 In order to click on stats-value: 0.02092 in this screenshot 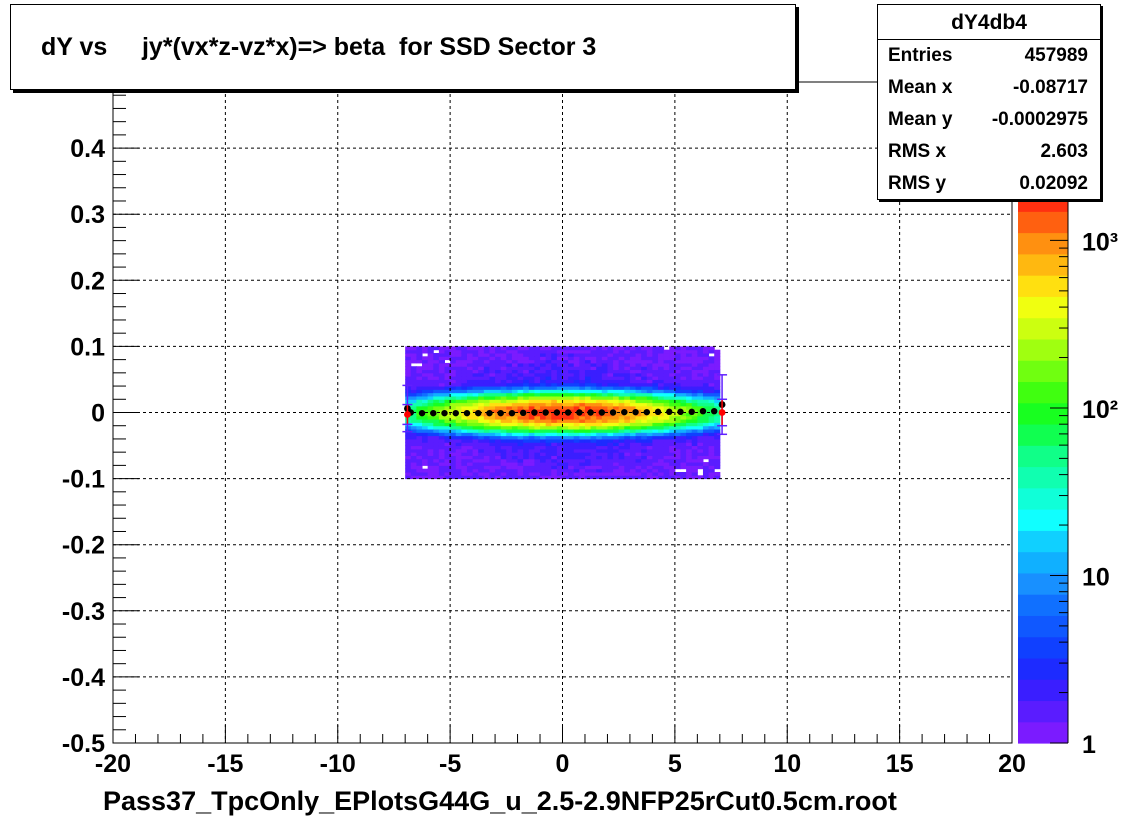, I will do `click(1053, 183)`.